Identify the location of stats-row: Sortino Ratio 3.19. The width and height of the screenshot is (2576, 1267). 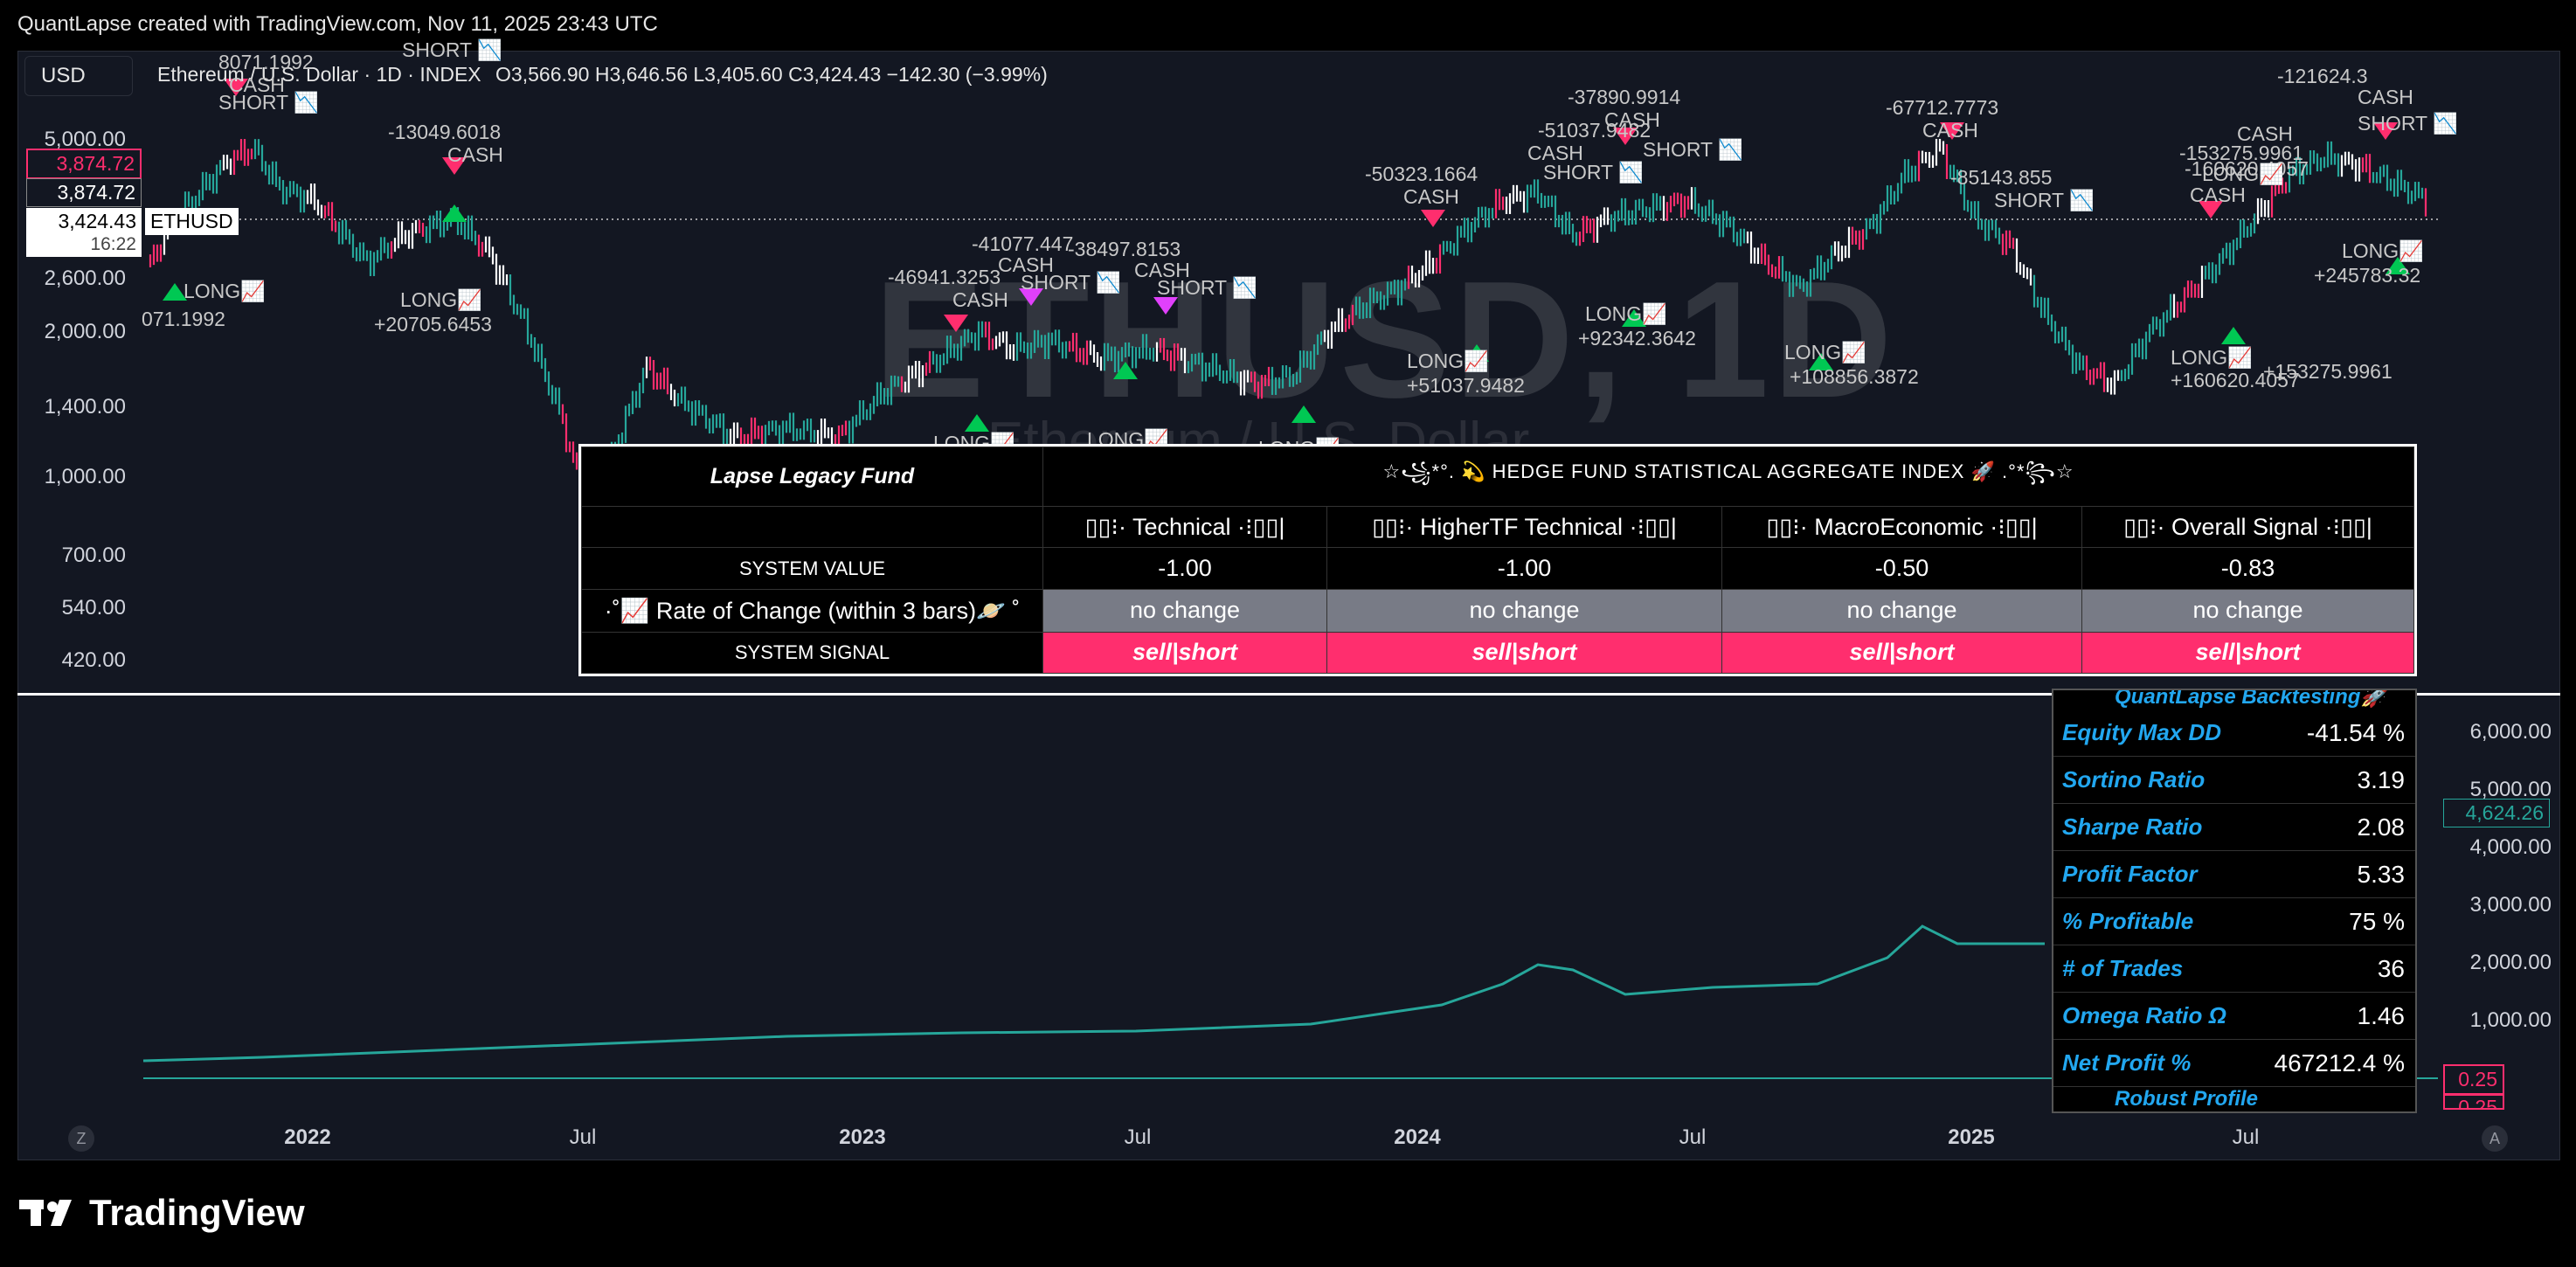
(2234, 780).